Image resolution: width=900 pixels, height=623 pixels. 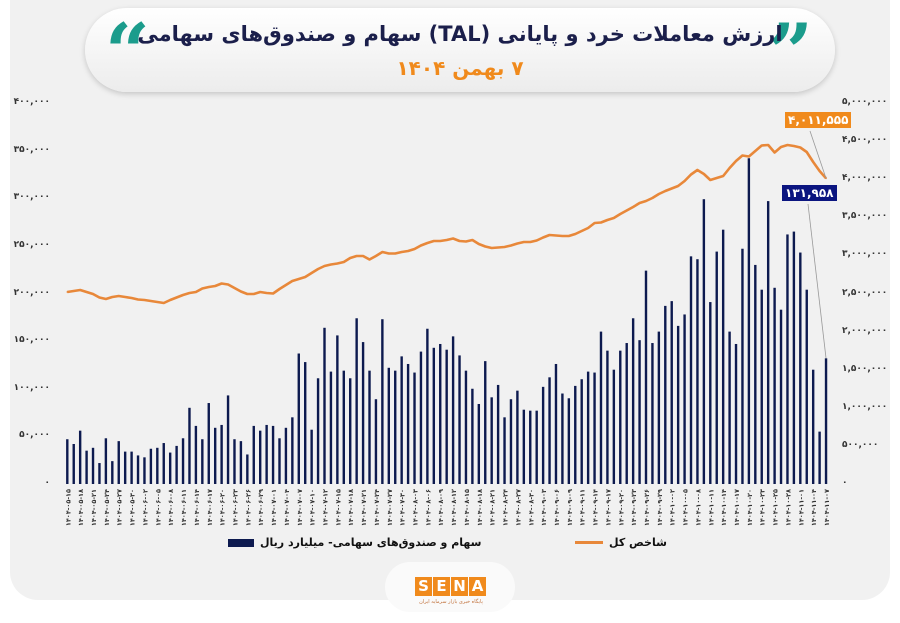 What do you see at coordinates (210, 507) in the screenshot?
I see `x-tick-label: ۱۴۰۴-۰۶-۱۷` at bounding box center [210, 507].